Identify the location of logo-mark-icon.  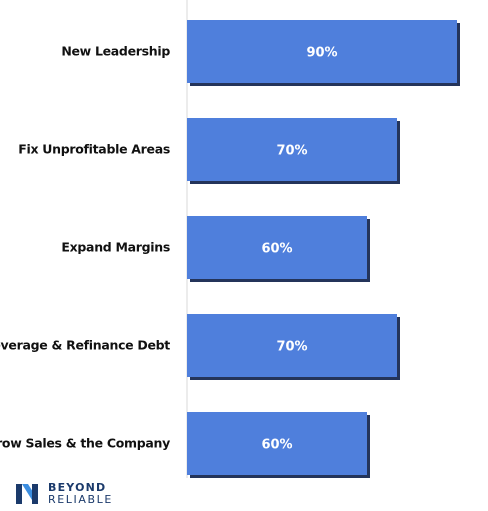
(27, 494).